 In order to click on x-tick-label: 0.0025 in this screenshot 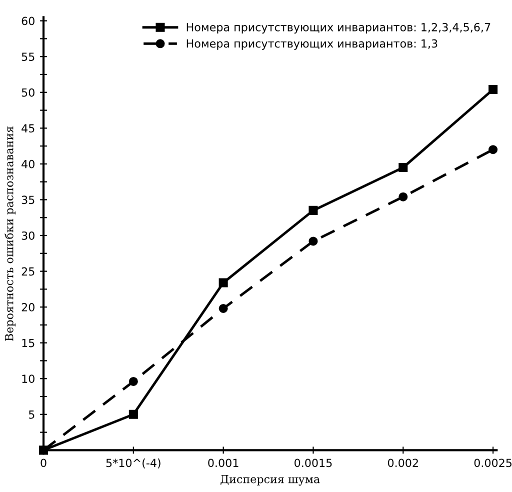, I will do `click(493, 463)`.